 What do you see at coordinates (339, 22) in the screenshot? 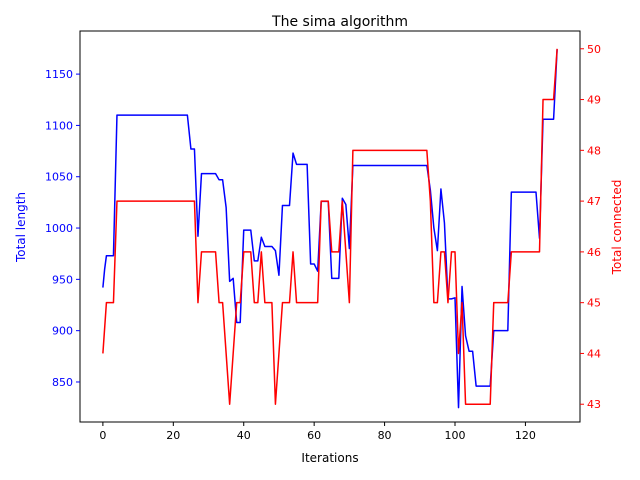
I see `chart-title: The sima algorithm` at bounding box center [339, 22].